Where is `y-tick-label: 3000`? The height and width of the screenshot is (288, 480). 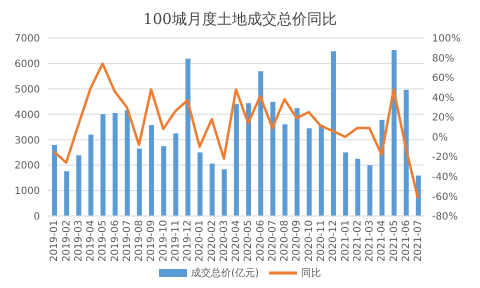 y-tick-label: 3000 is located at coordinates (27, 140).